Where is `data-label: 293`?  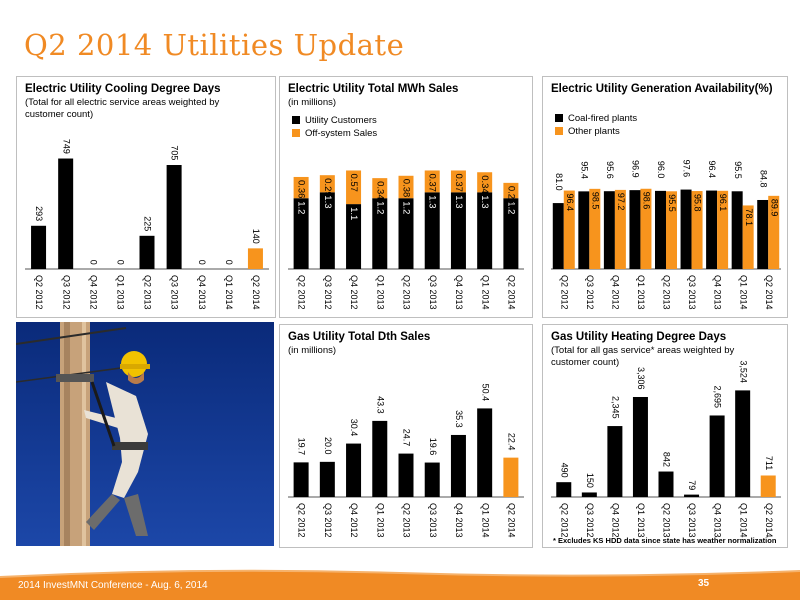 data-label: 293 is located at coordinates (39, 213).